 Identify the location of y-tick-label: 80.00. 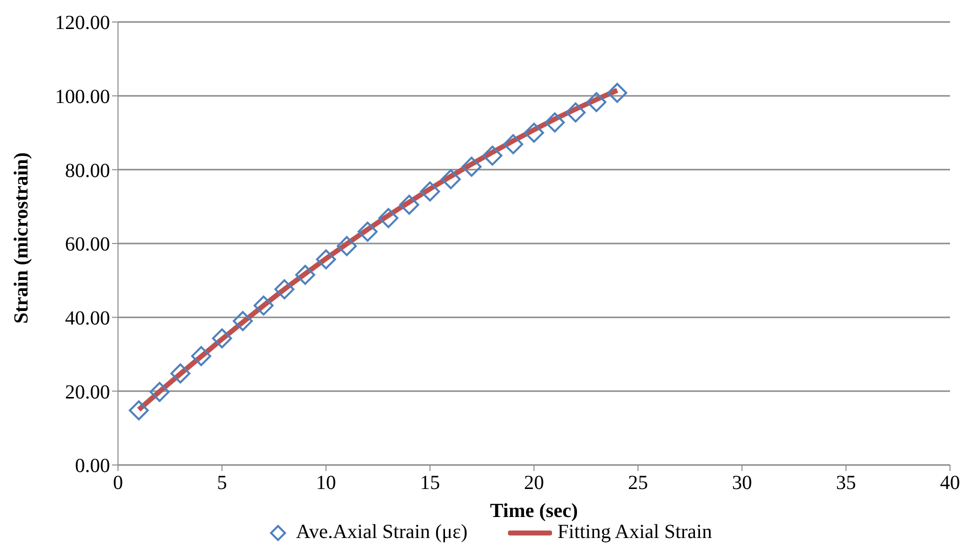
(87, 171).